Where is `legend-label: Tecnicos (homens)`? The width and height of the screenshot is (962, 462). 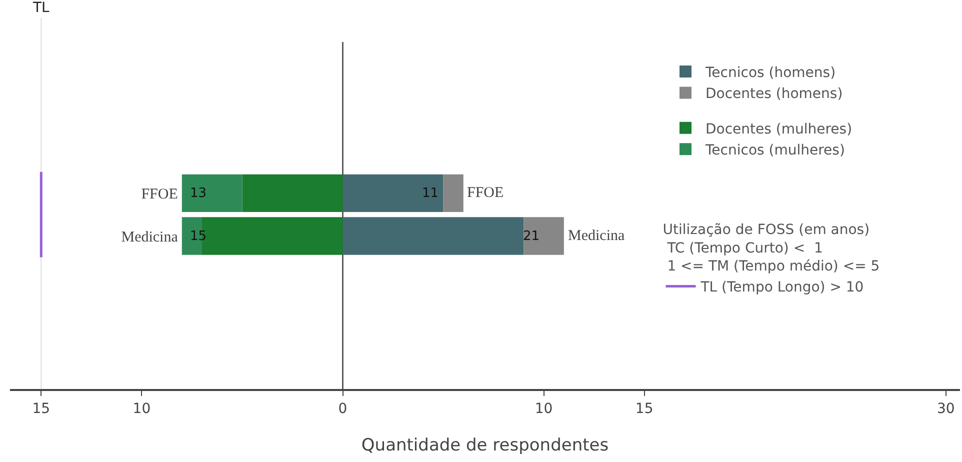
legend-label: Tecnicos (homens) is located at coordinates (770, 72).